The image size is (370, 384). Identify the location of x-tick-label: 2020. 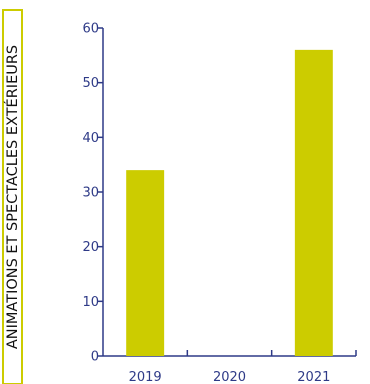
(229, 377).